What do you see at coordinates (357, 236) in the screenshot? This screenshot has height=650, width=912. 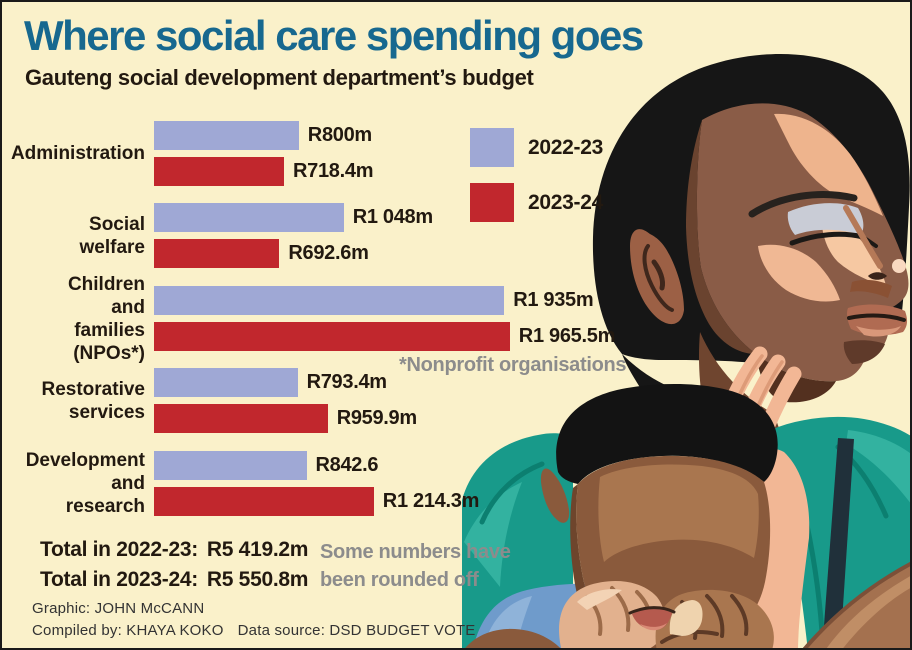 I see `chart-row-social-welfare: Social welfare R1 048m R692.6m` at bounding box center [357, 236].